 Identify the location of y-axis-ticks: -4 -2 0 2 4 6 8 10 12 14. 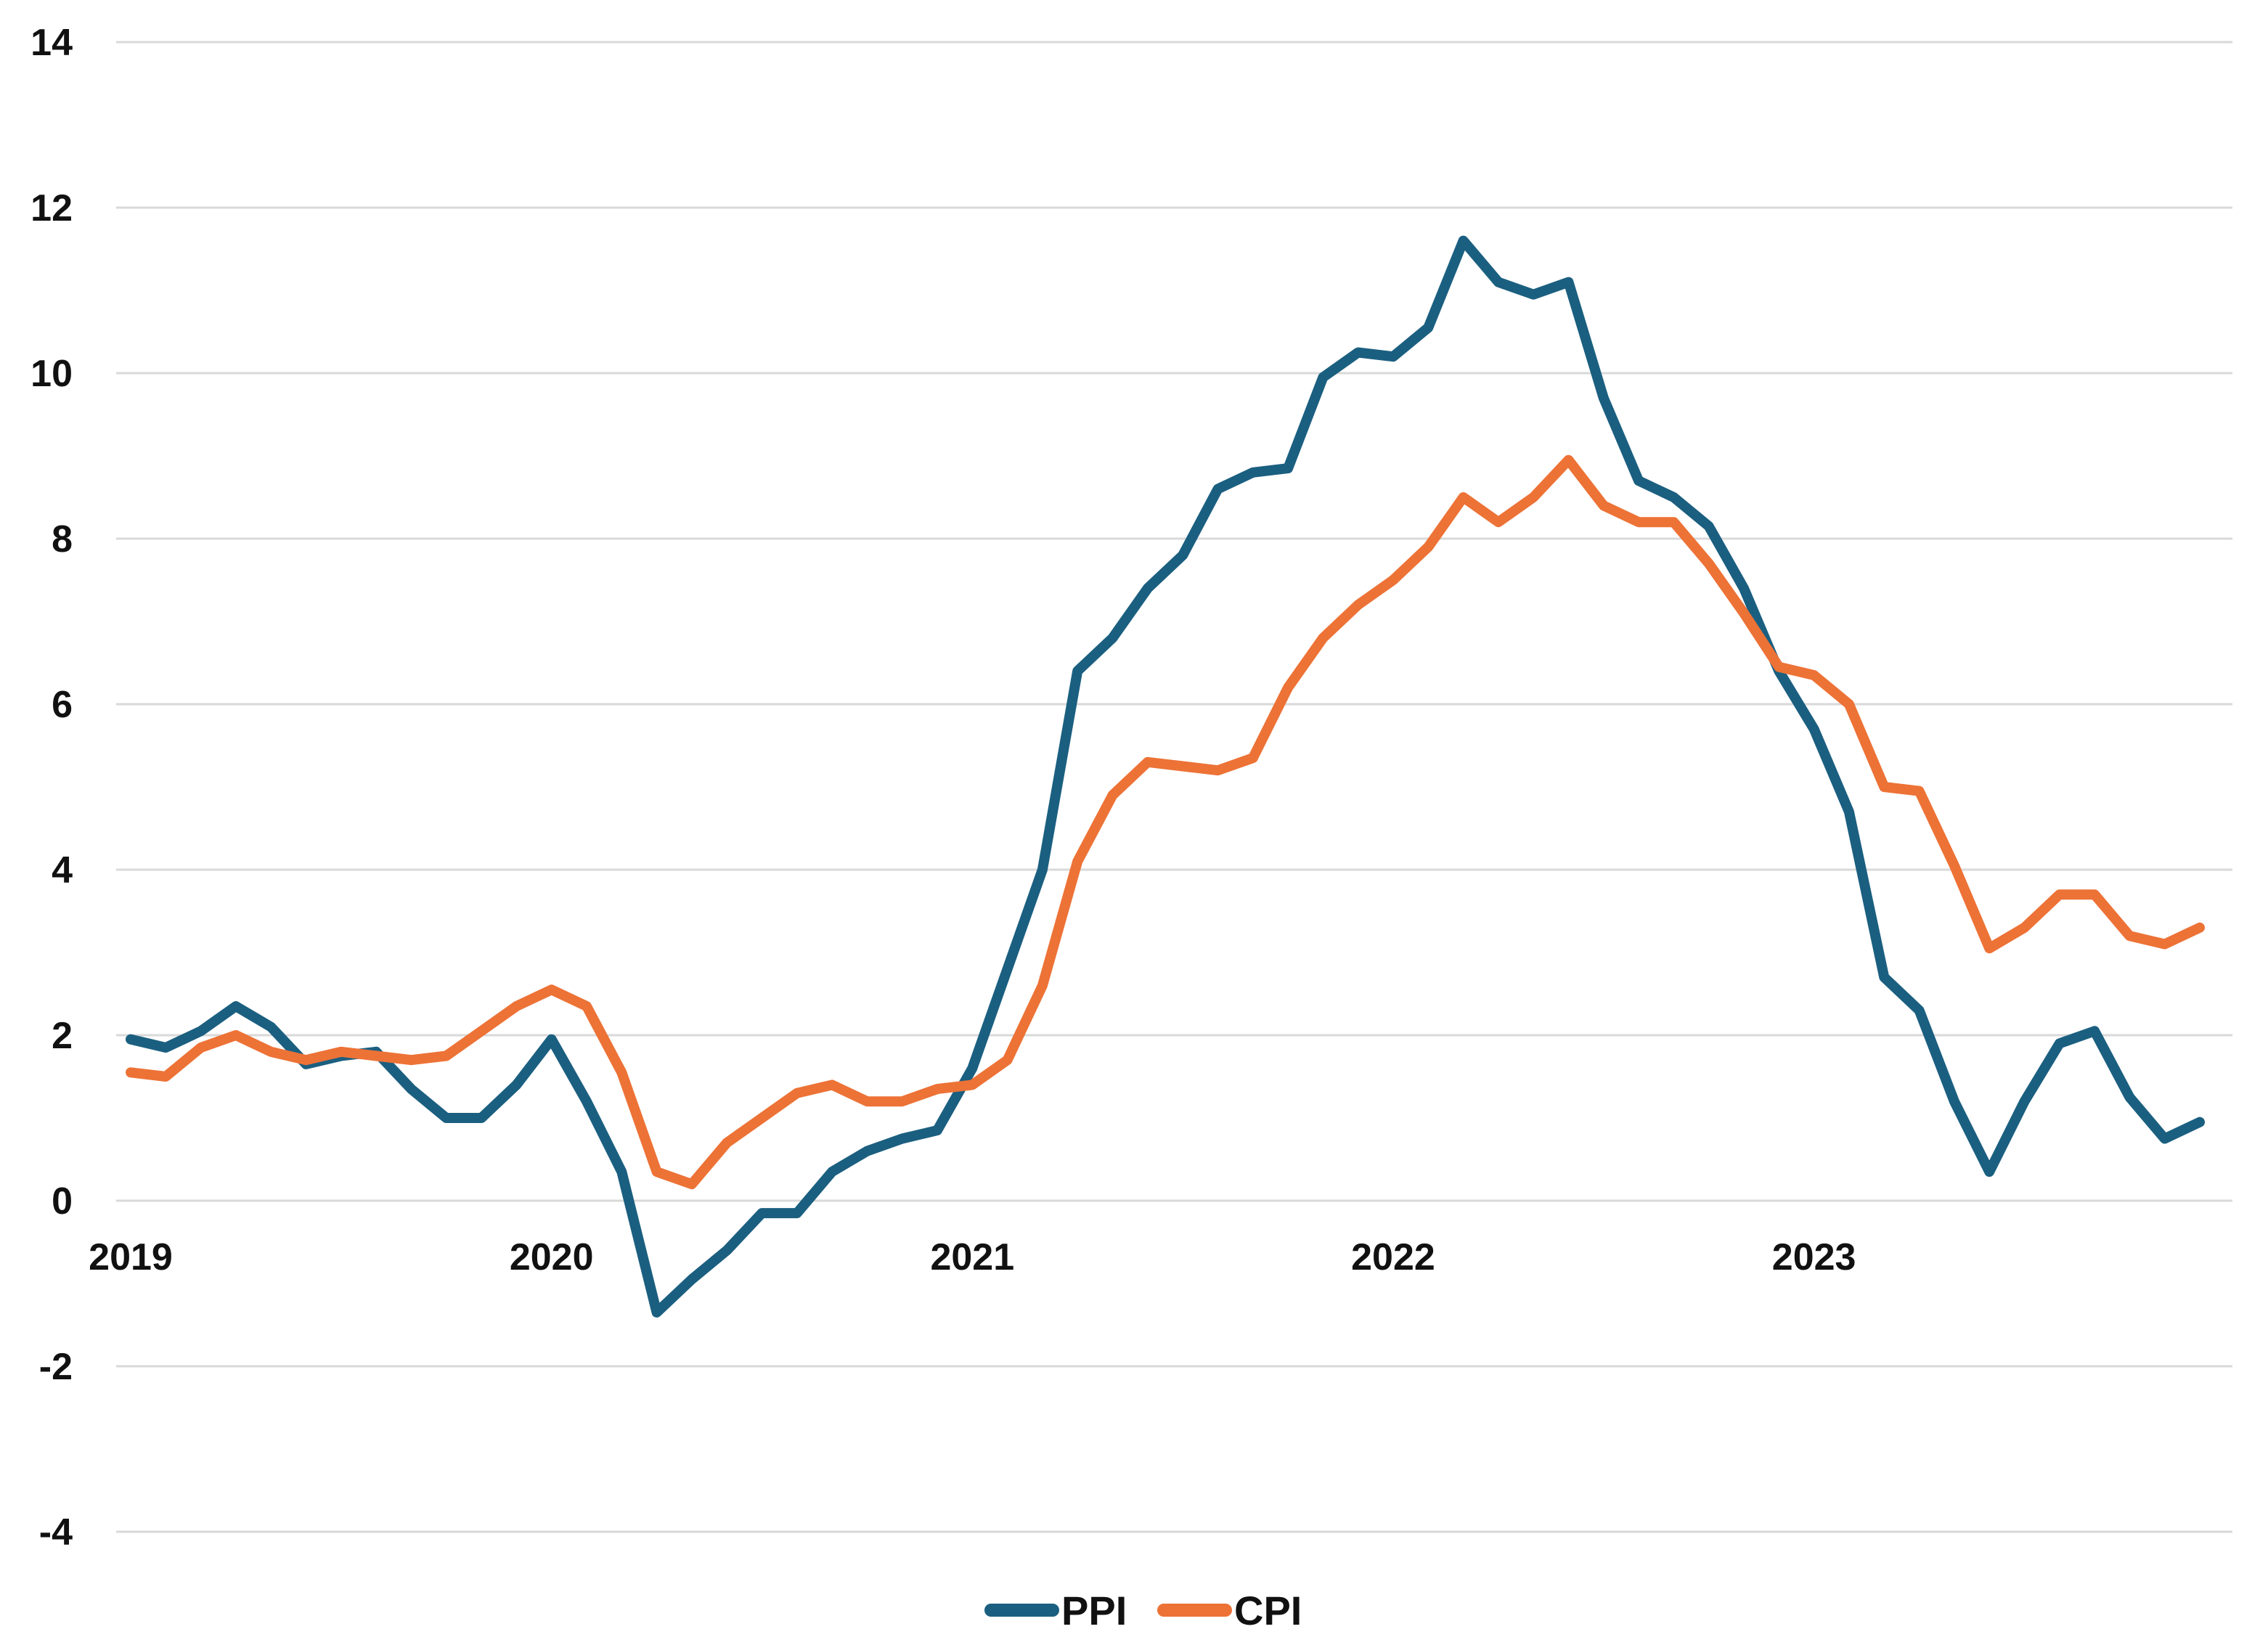
(52, 788).